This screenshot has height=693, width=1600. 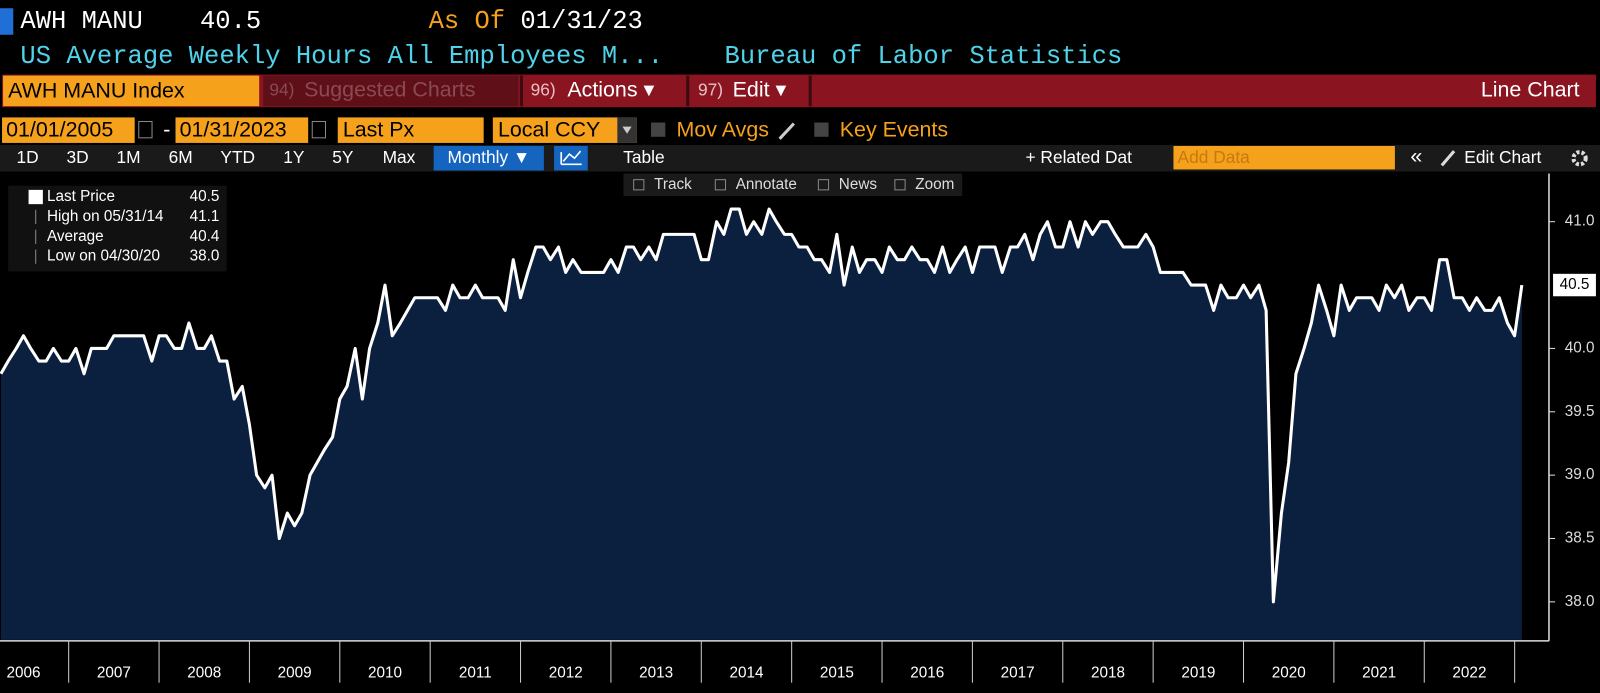 I want to click on y-tick-label: 40.0, so click(x=1580, y=347).